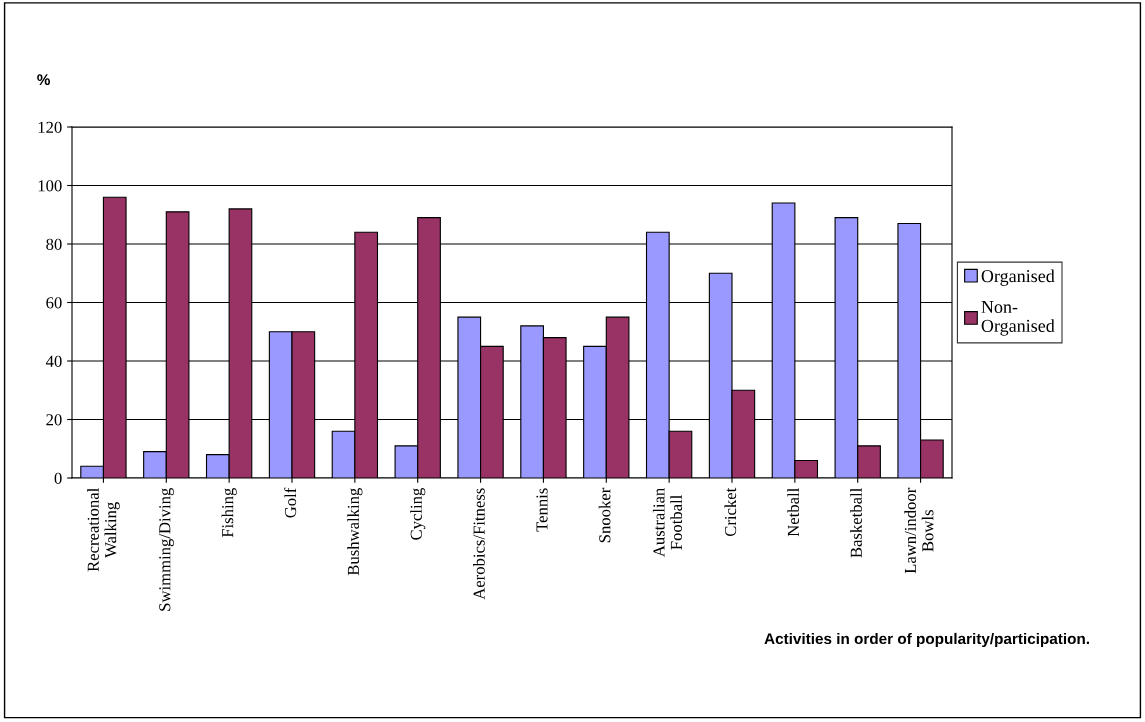  I want to click on y-tick-label: 100, so click(50, 186).